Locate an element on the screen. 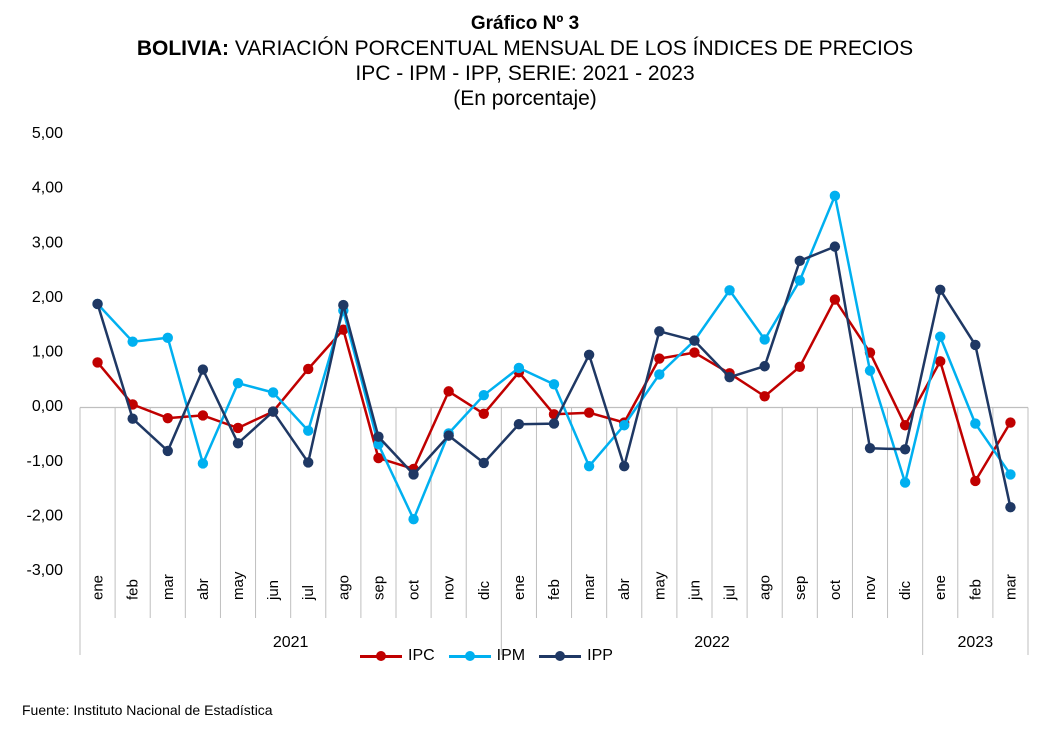 The height and width of the screenshot is (729, 1050). legend-marker-ipp is located at coordinates (560, 656).